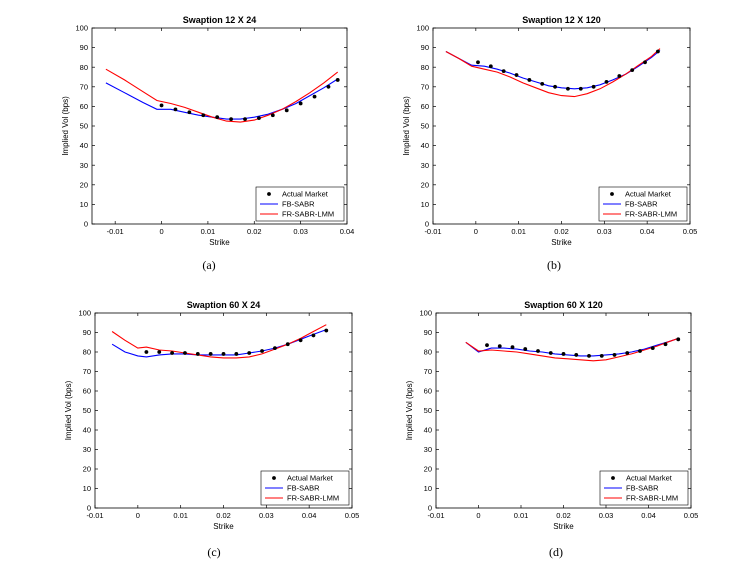  I want to click on series-line-fb-sabr, so click(572, 347).